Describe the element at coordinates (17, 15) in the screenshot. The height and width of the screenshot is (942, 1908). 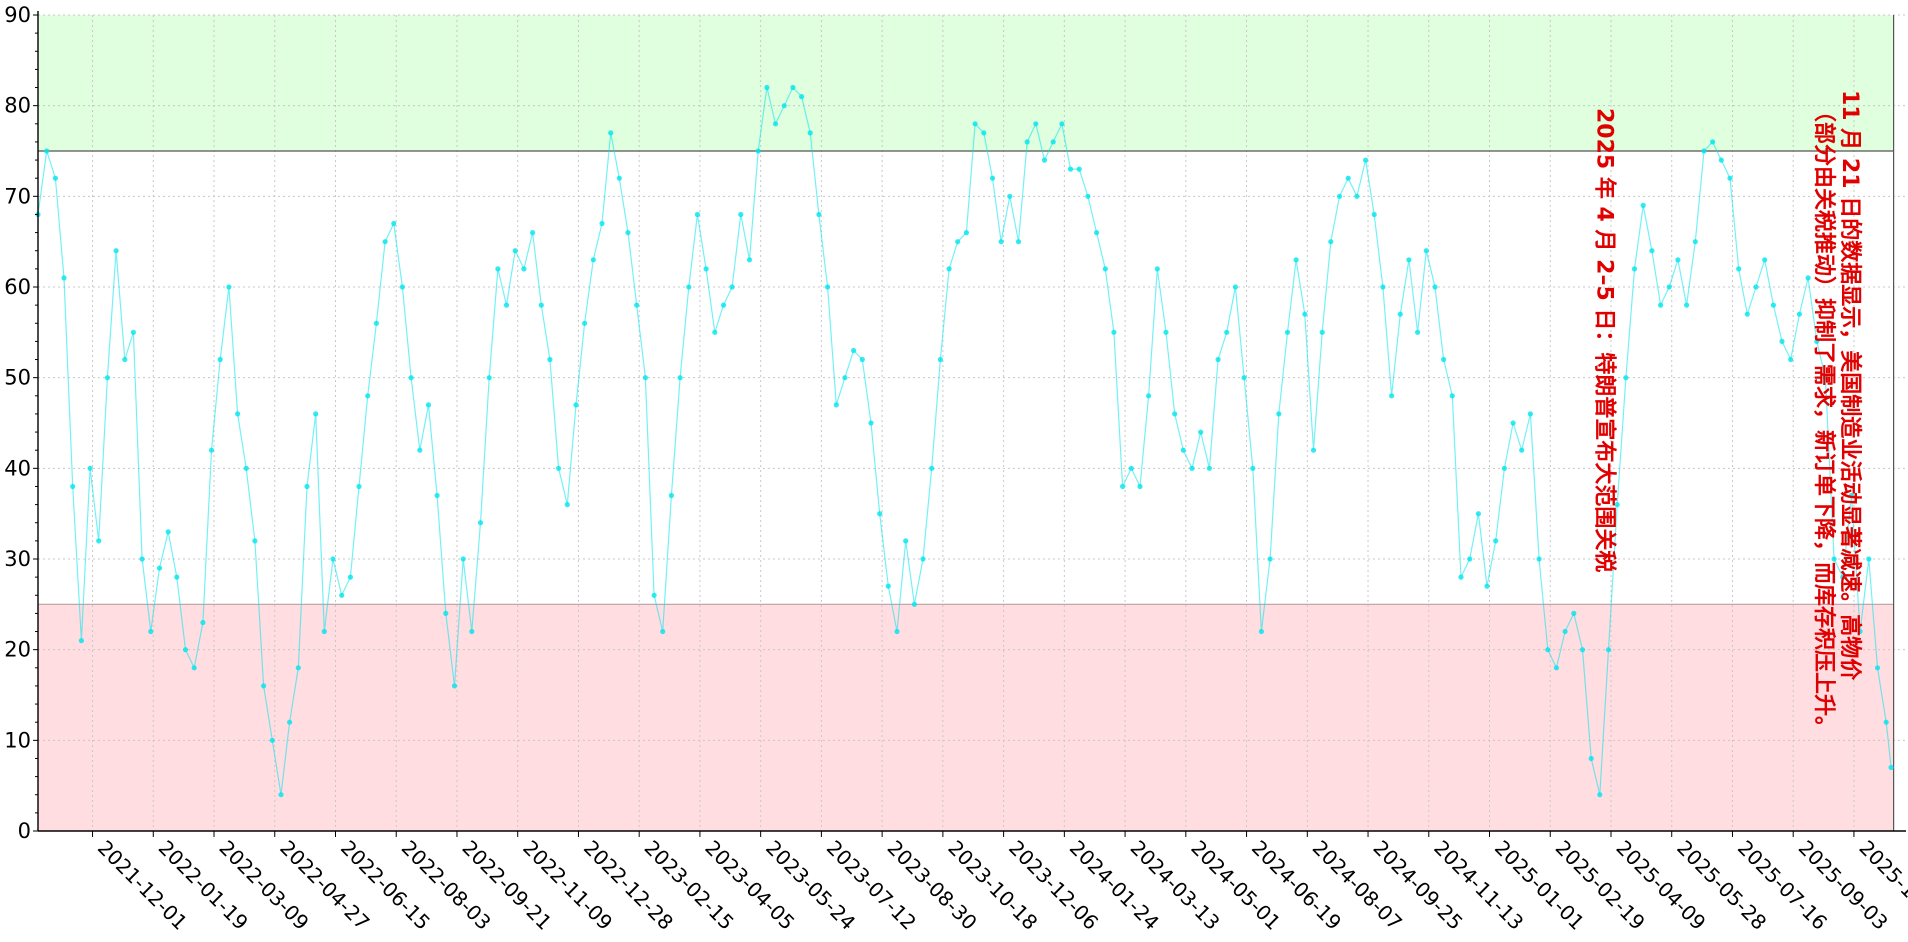
I see `y-tick-label: 90` at that location.